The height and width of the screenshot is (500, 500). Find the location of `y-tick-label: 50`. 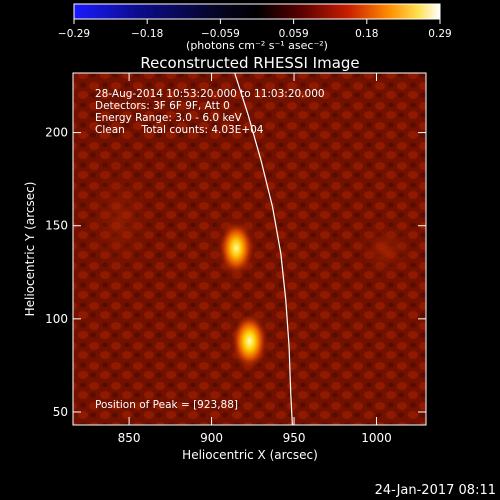

y-tick-label: 50 is located at coordinates (60, 412).